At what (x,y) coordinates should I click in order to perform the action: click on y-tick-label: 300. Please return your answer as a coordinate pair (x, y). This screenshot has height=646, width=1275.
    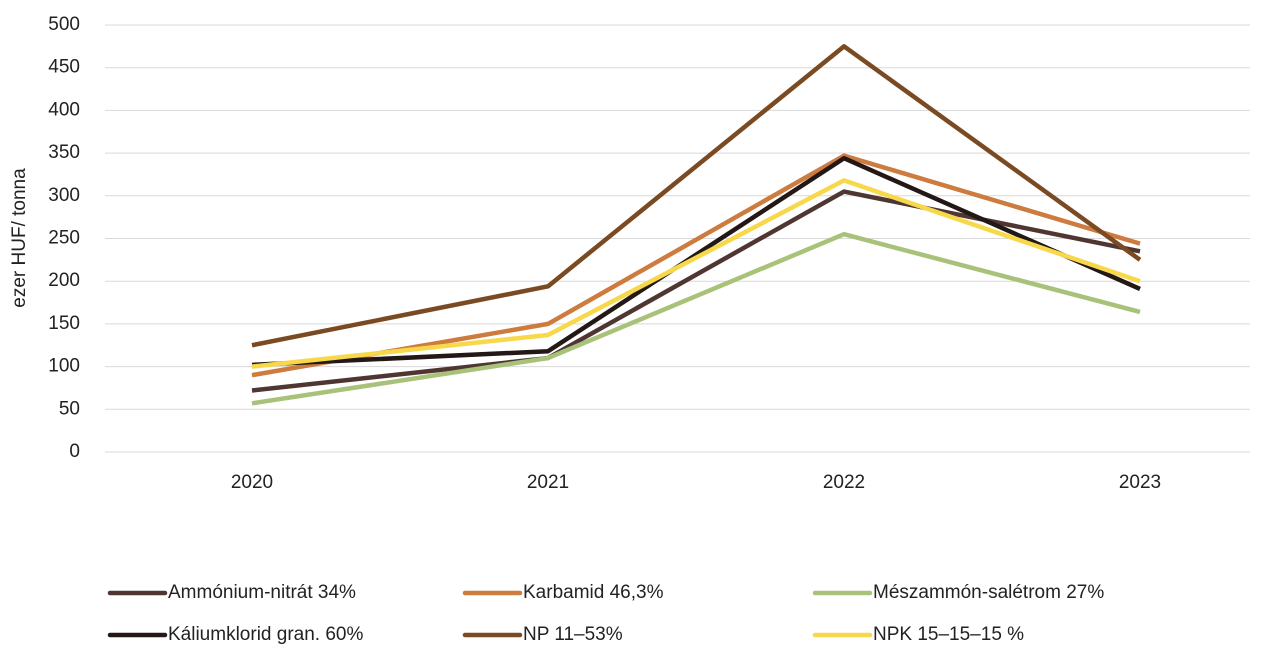
    Looking at the image, I should click on (64, 195).